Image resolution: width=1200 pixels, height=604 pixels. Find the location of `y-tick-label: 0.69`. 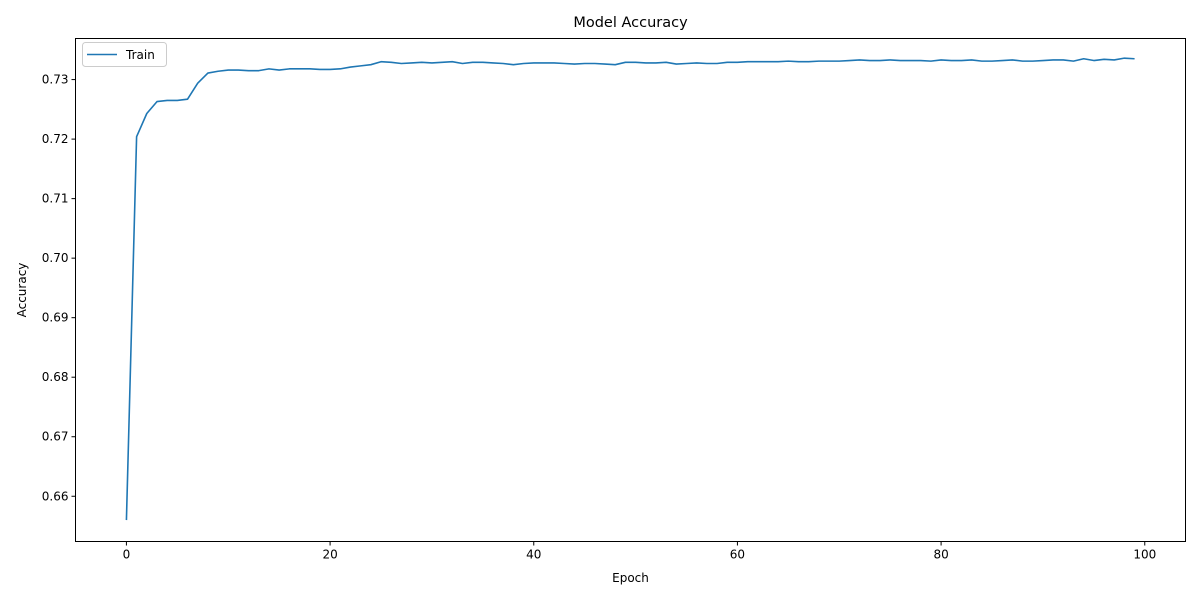

y-tick-label: 0.69 is located at coordinates (55, 318).